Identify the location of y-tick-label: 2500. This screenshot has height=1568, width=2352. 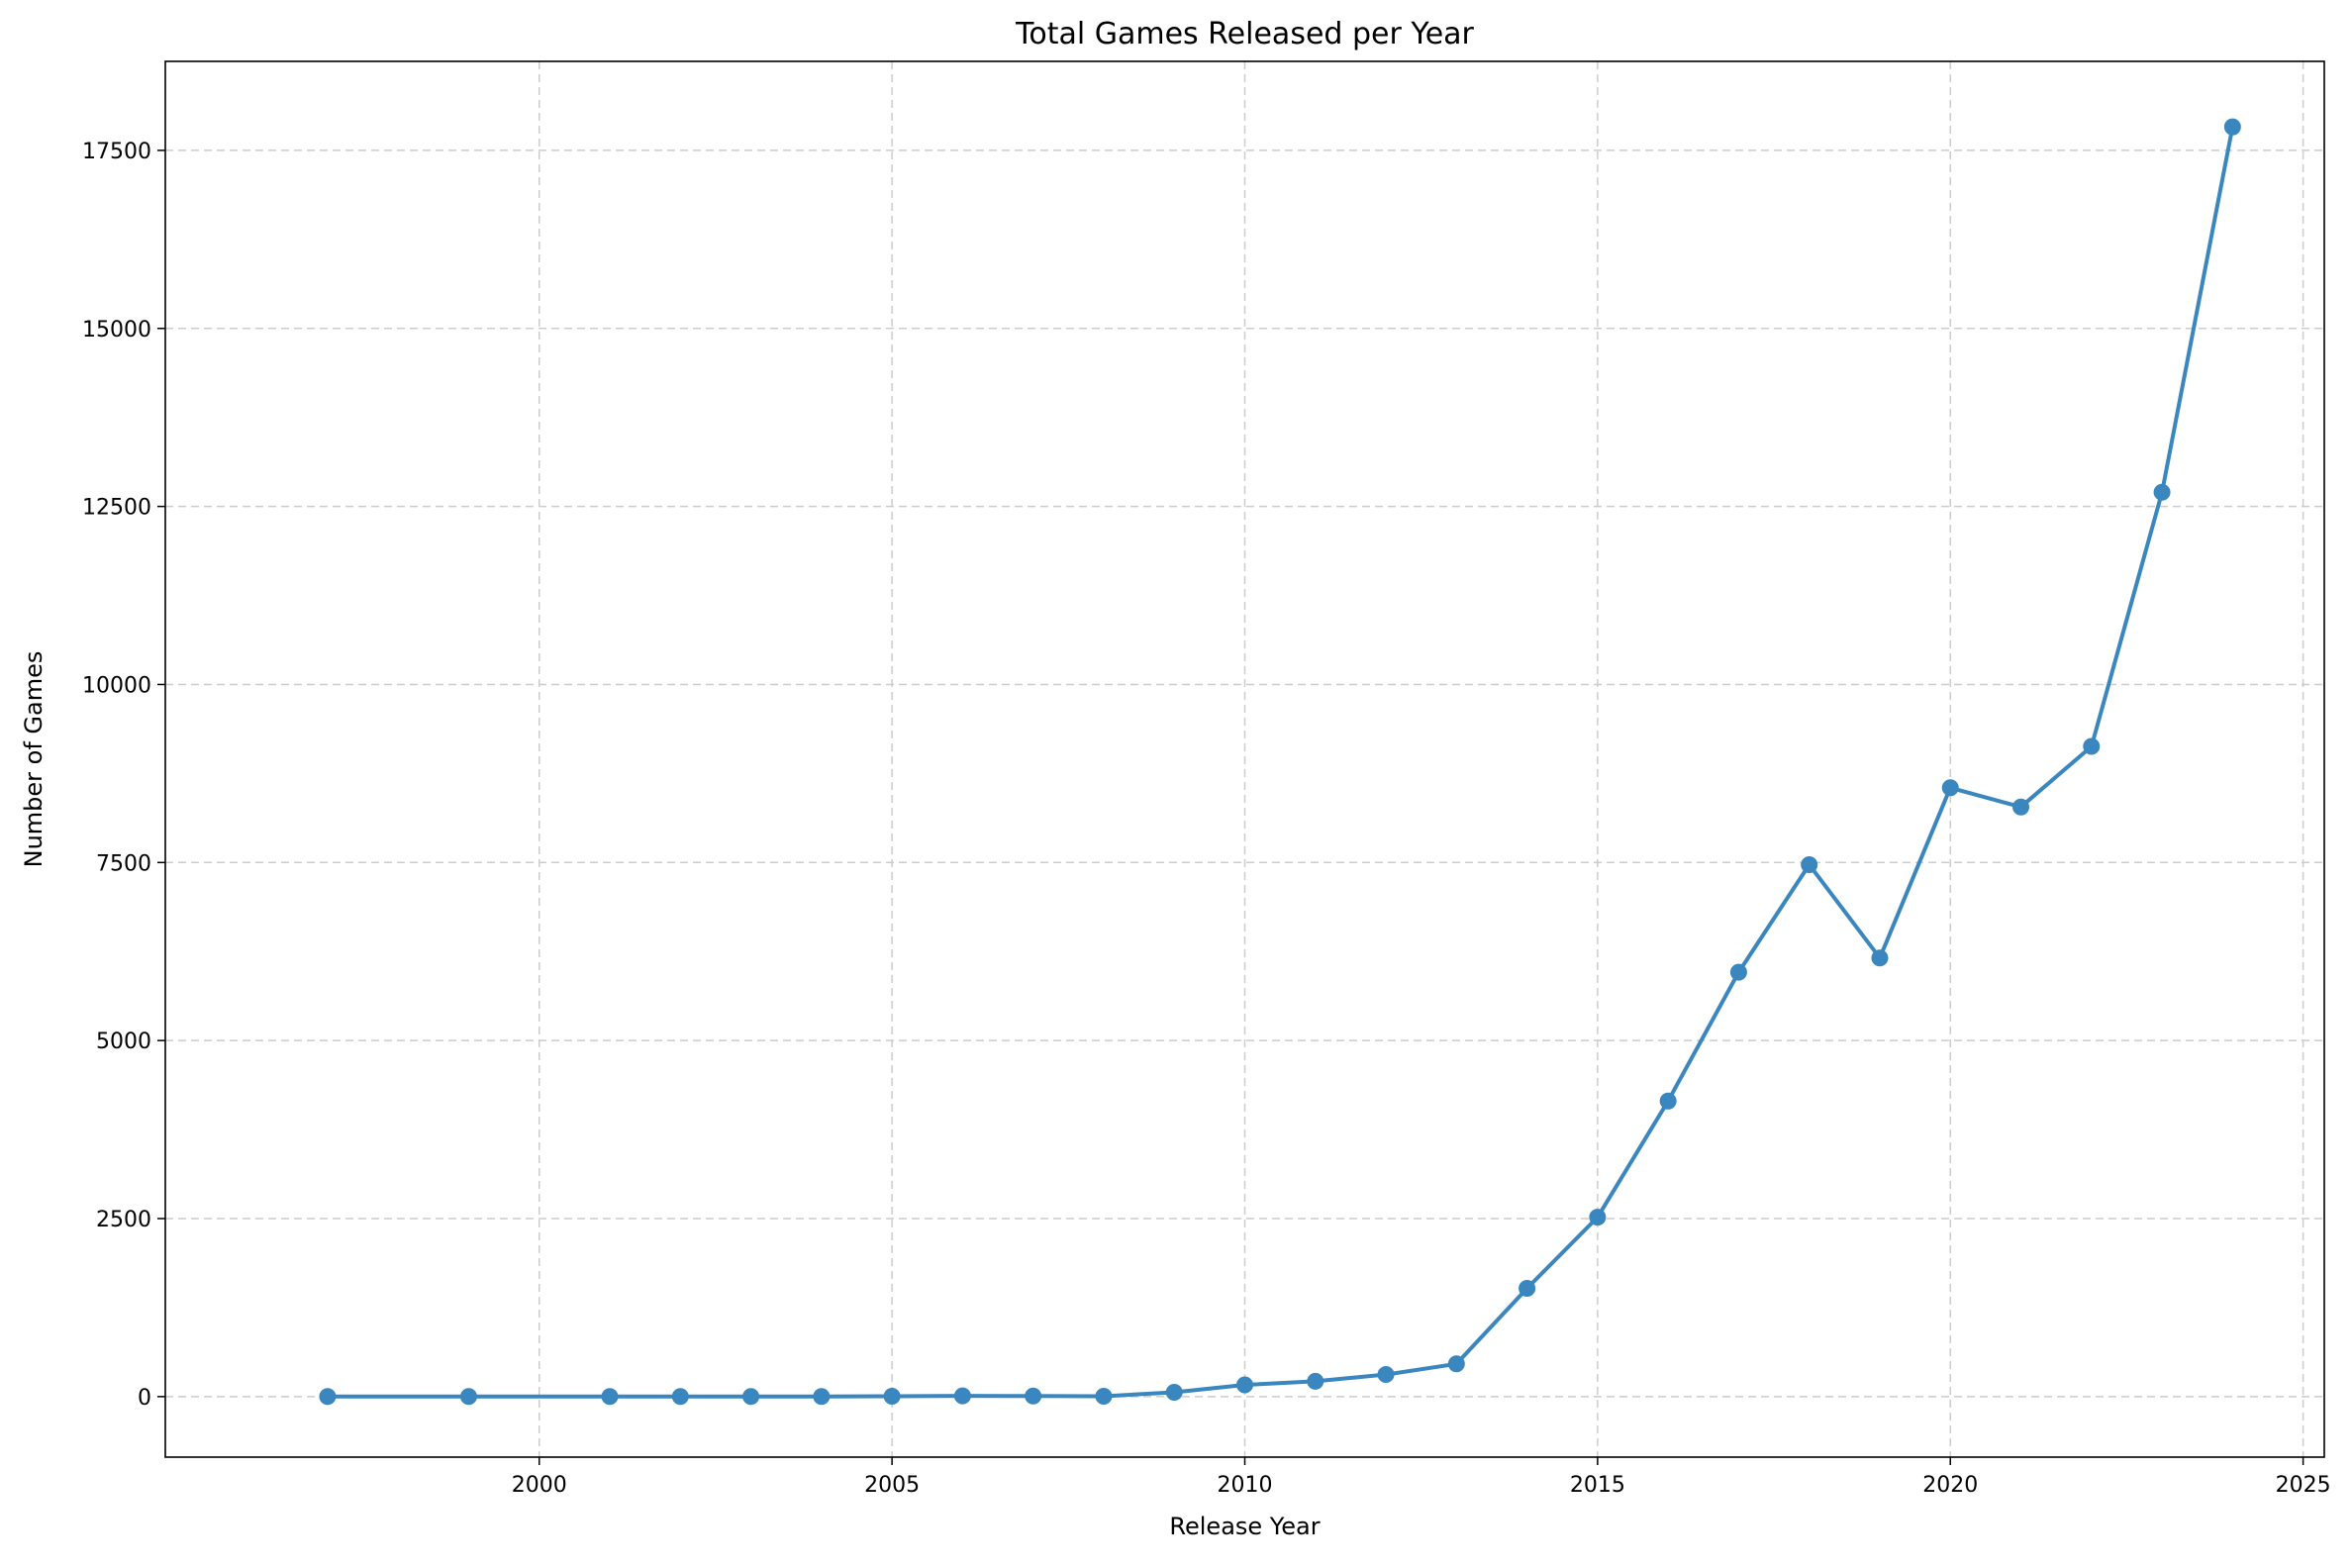
(123, 1220).